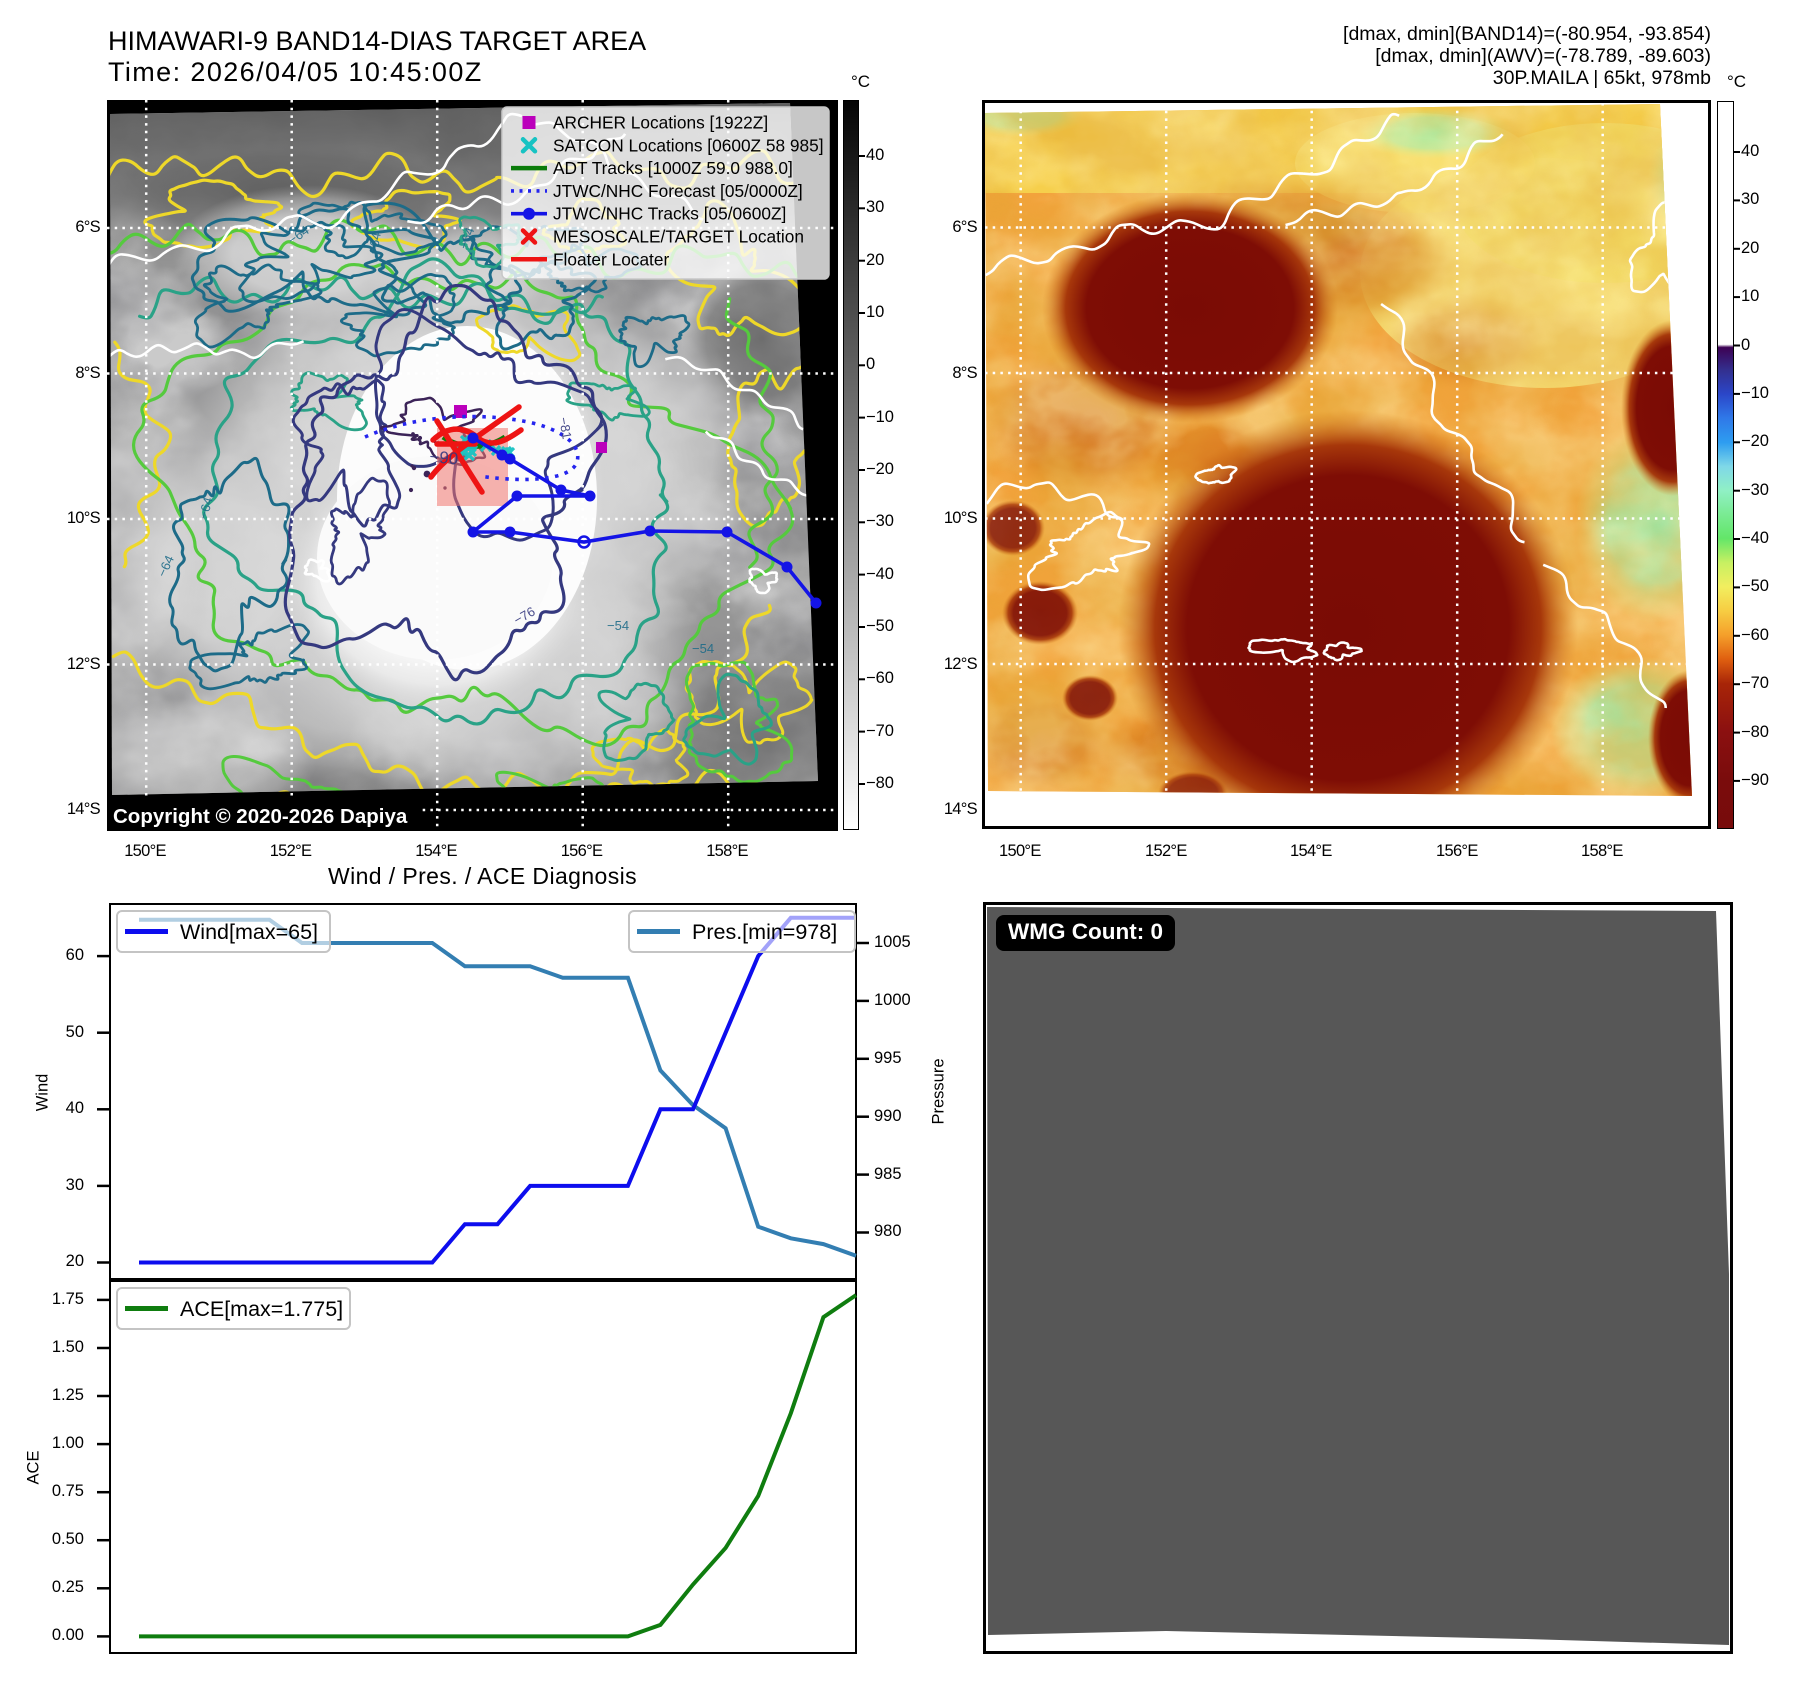 The height and width of the screenshot is (1690, 1801). Describe the element at coordinates (261, 1309) in the screenshot. I see `svg-text: ACE[max=1.775]` at that location.